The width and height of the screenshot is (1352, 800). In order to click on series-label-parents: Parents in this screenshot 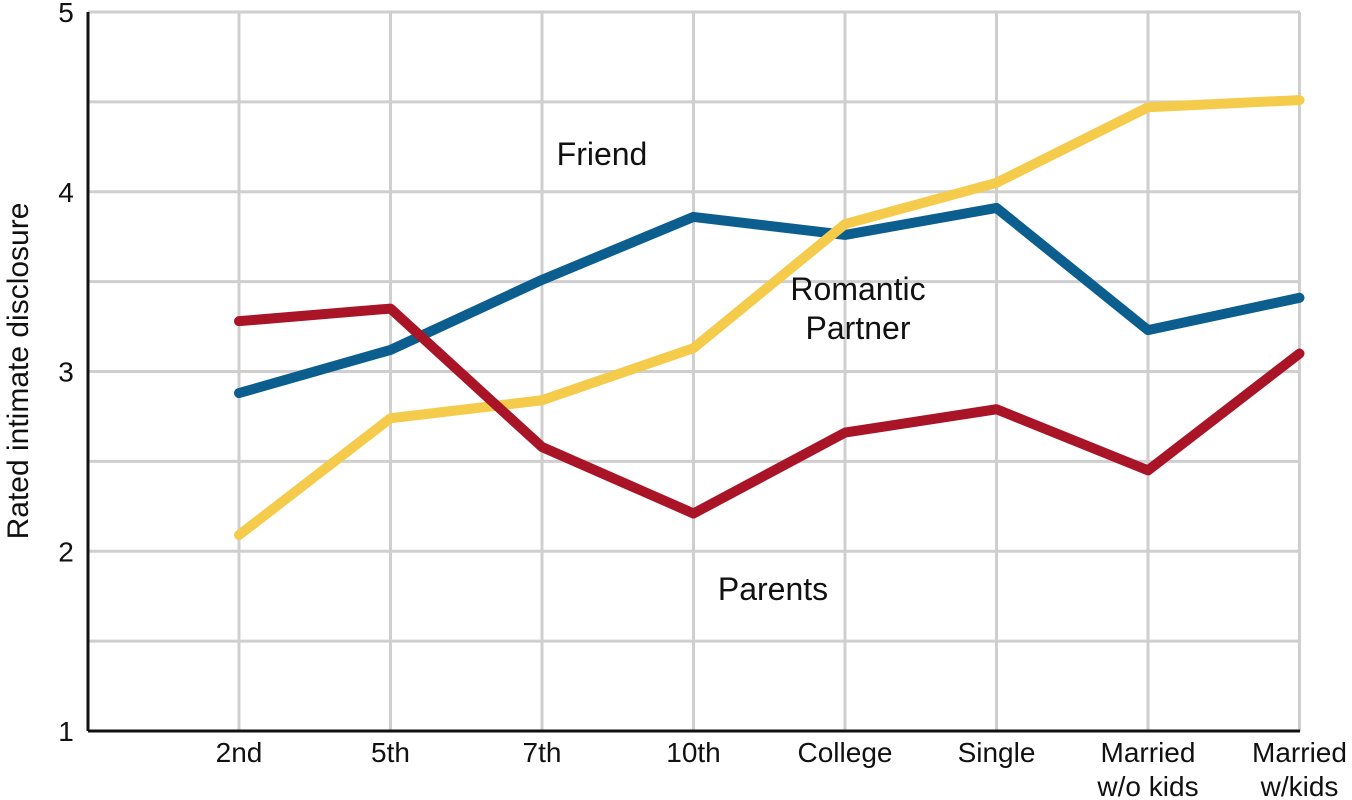, I will do `click(773, 589)`.